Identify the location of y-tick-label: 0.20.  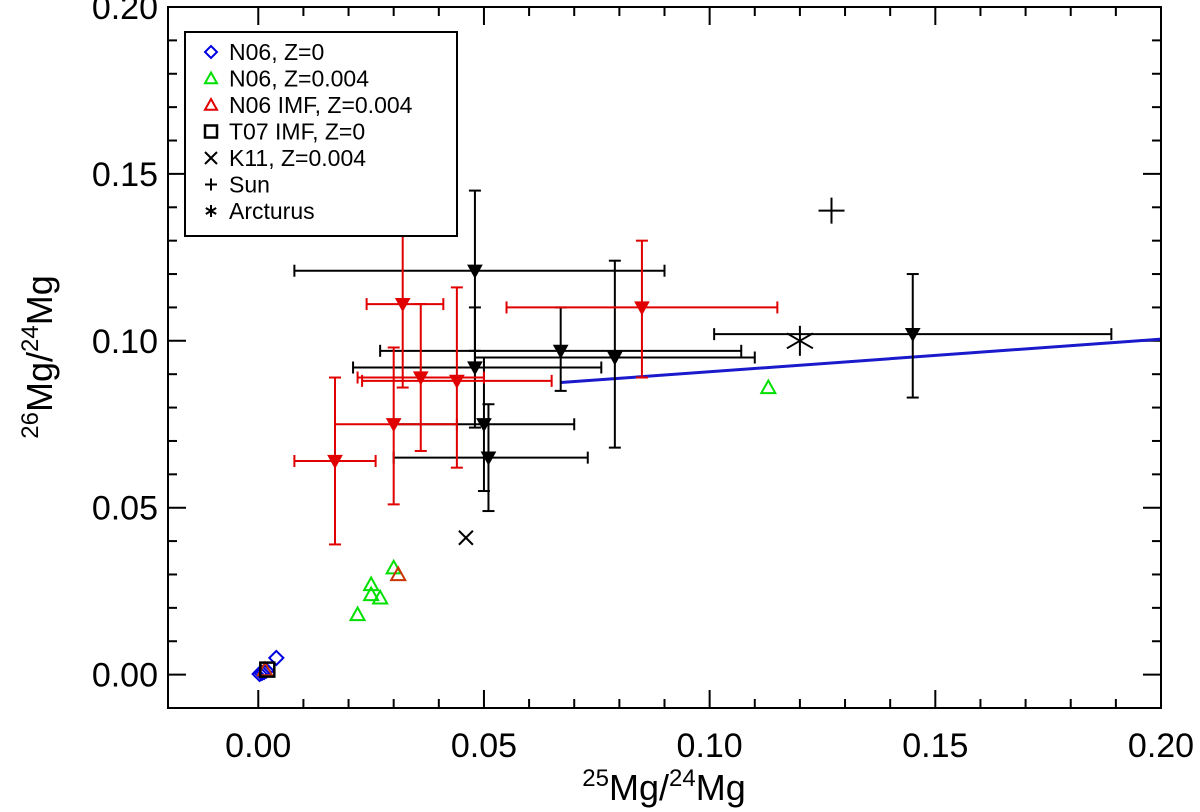
(125, 13).